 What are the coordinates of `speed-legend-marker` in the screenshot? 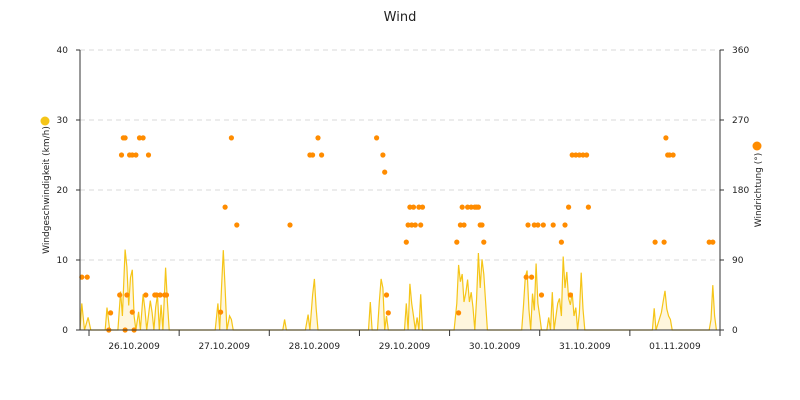 It's located at (45, 121).